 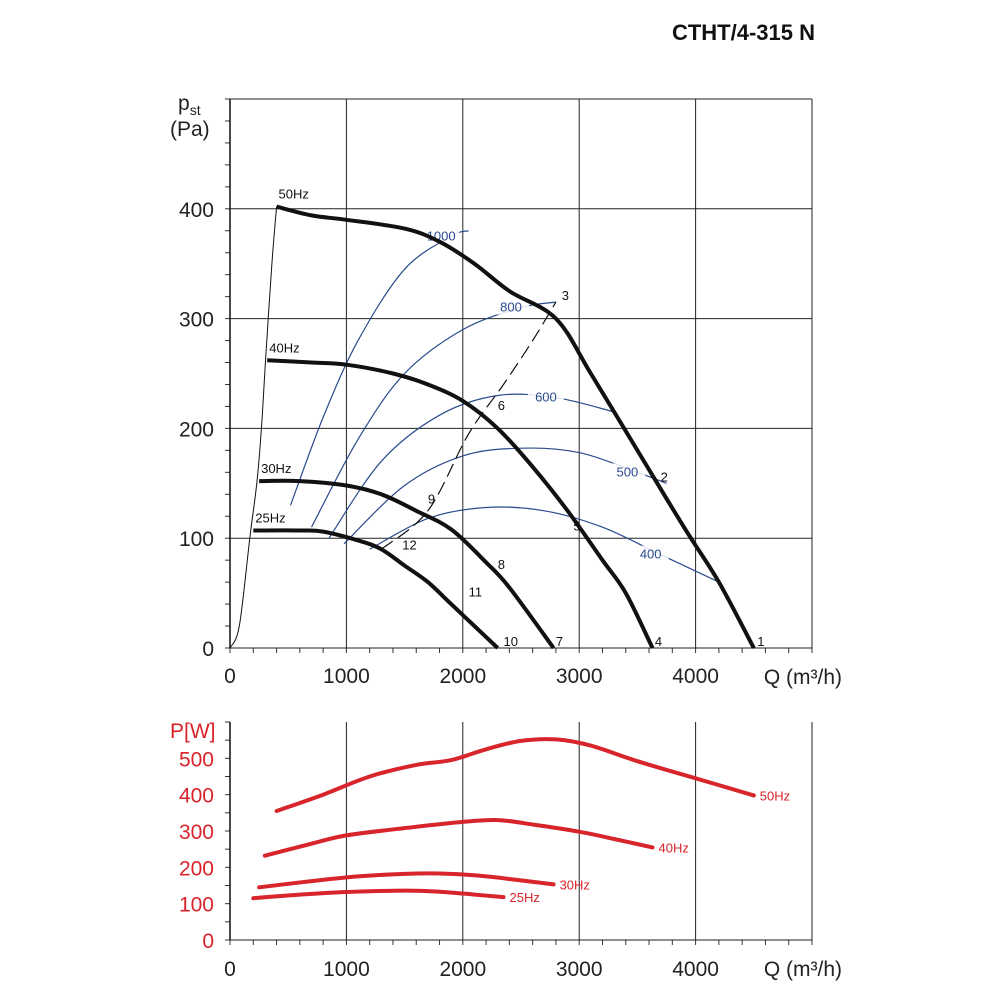 I want to click on series-line-40Hz, so click(x=461, y=503).